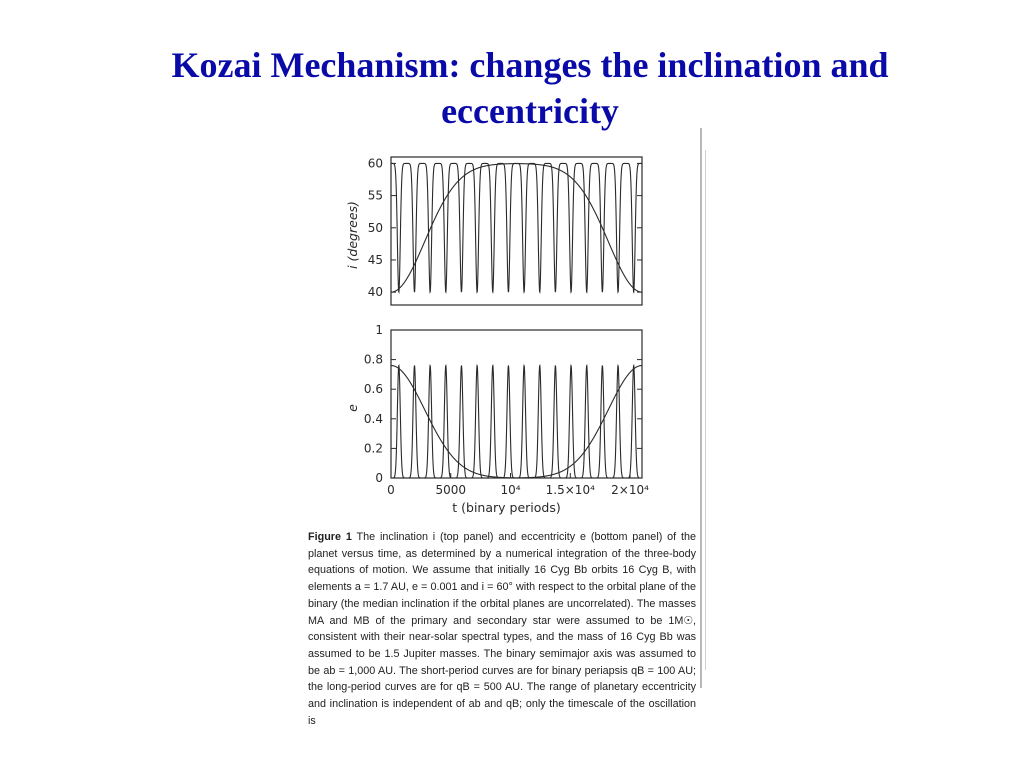 This screenshot has height=768, width=1024. What do you see at coordinates (373, 448) in the screenshot?
I see `bottom-ytick-label: 0.2` at bounding box center [373, 448].